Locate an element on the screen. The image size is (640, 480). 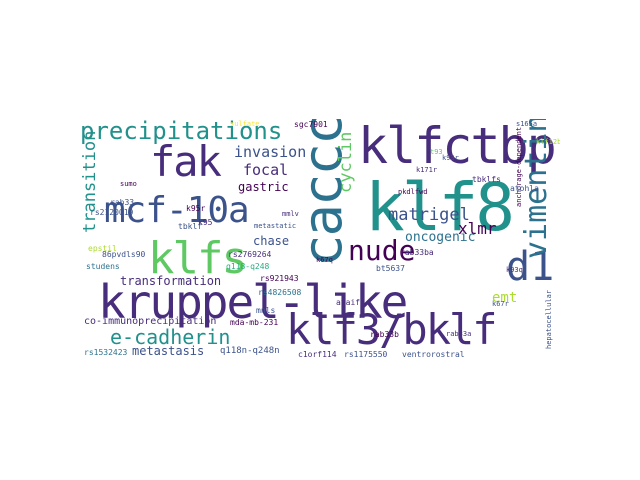
word-nude: nude is located at coordinates (382, 250).